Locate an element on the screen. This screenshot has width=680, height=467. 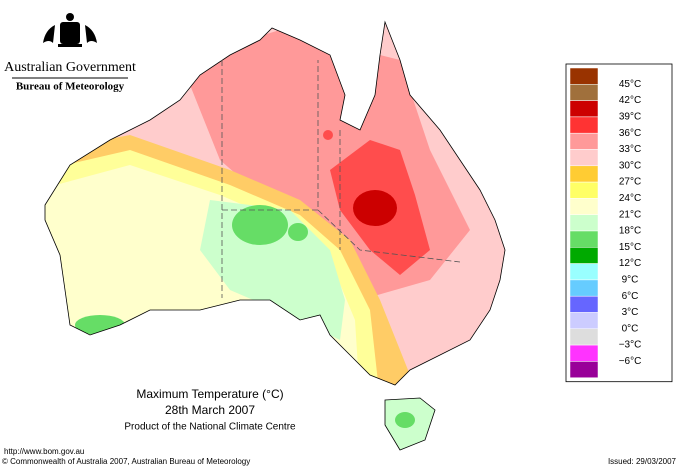
legend-label: 45°C is located at coordinates (630, 84).